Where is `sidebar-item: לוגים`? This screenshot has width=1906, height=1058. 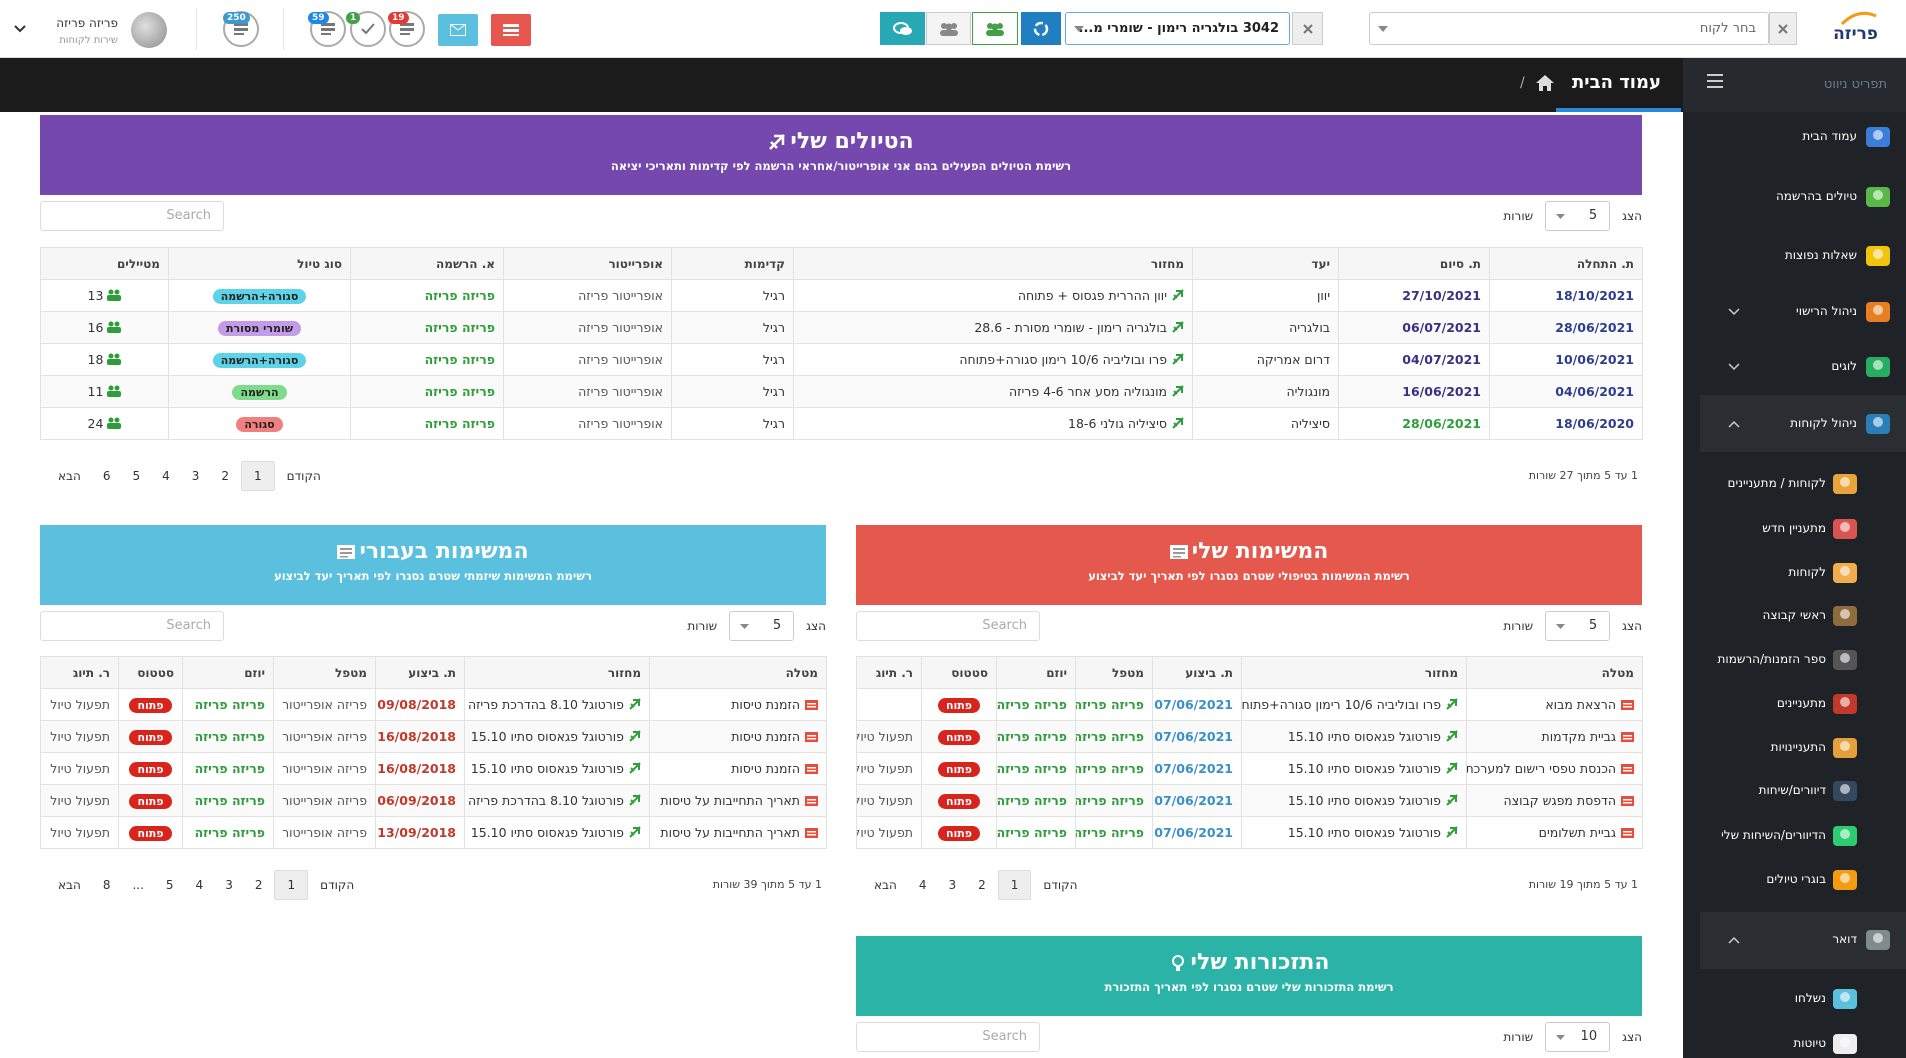
sidebar-item: לוגים is located at coordinates (1844, 366).